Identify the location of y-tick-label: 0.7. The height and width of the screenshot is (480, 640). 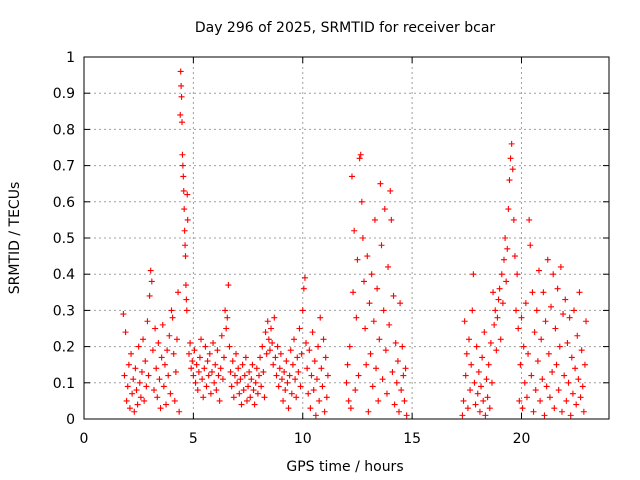
(64, 167).